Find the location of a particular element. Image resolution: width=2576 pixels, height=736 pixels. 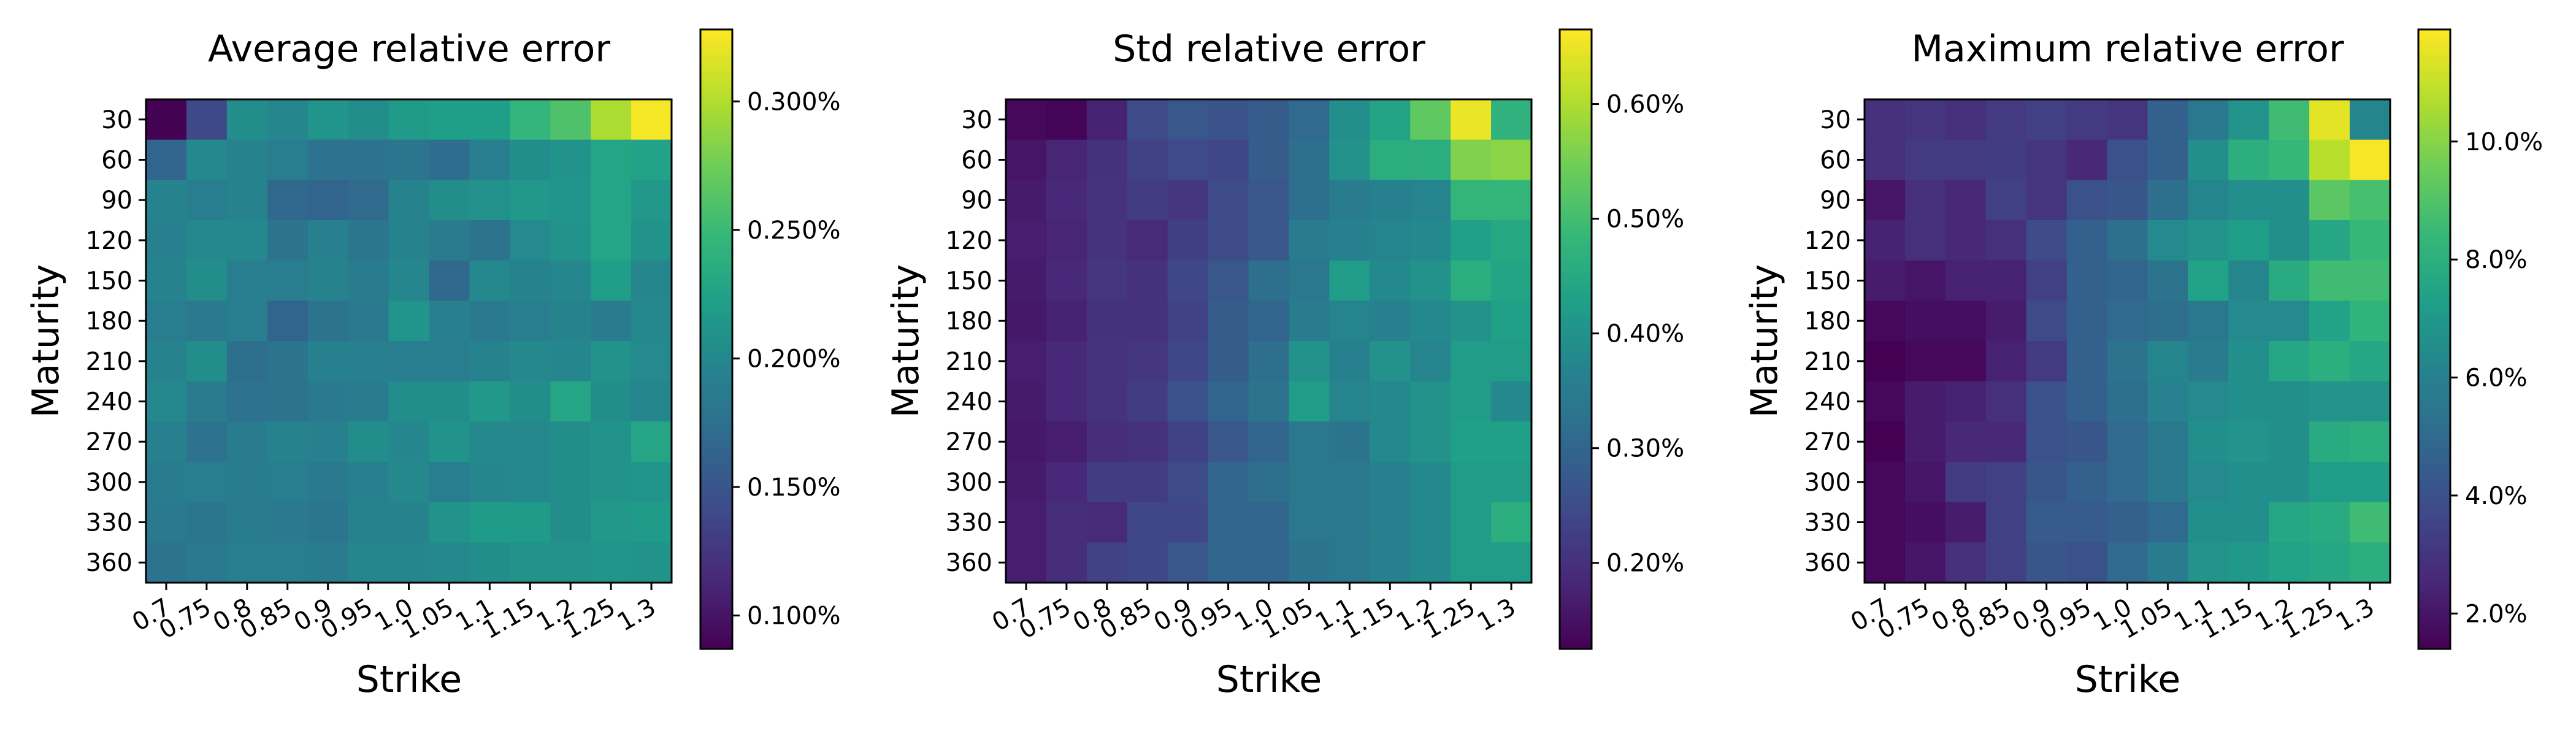

x-axis-label: Strike is located at coordinates (2127, 679).